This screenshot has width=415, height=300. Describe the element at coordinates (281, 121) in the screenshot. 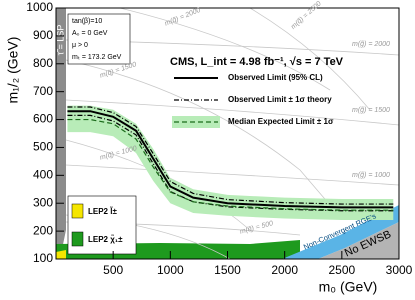

I see `legend-label: Median Expected Limit ± 1σ` at that location.